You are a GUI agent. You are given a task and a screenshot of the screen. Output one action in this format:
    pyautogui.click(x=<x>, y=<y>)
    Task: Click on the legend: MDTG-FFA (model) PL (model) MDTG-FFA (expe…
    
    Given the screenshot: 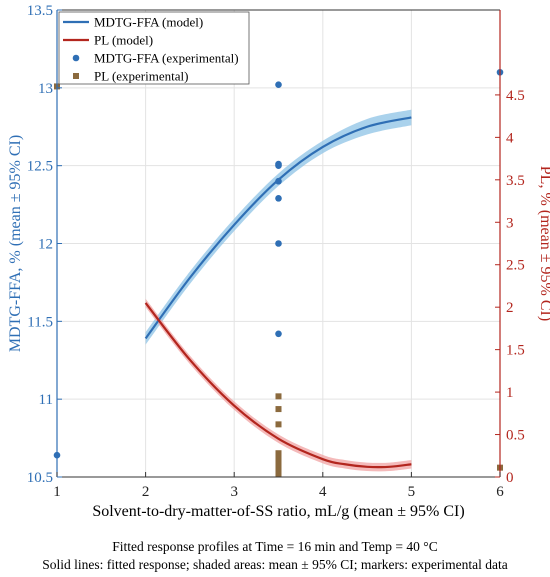 What is the action you would take?
    pyautogui.click(x=154, y=48)
    